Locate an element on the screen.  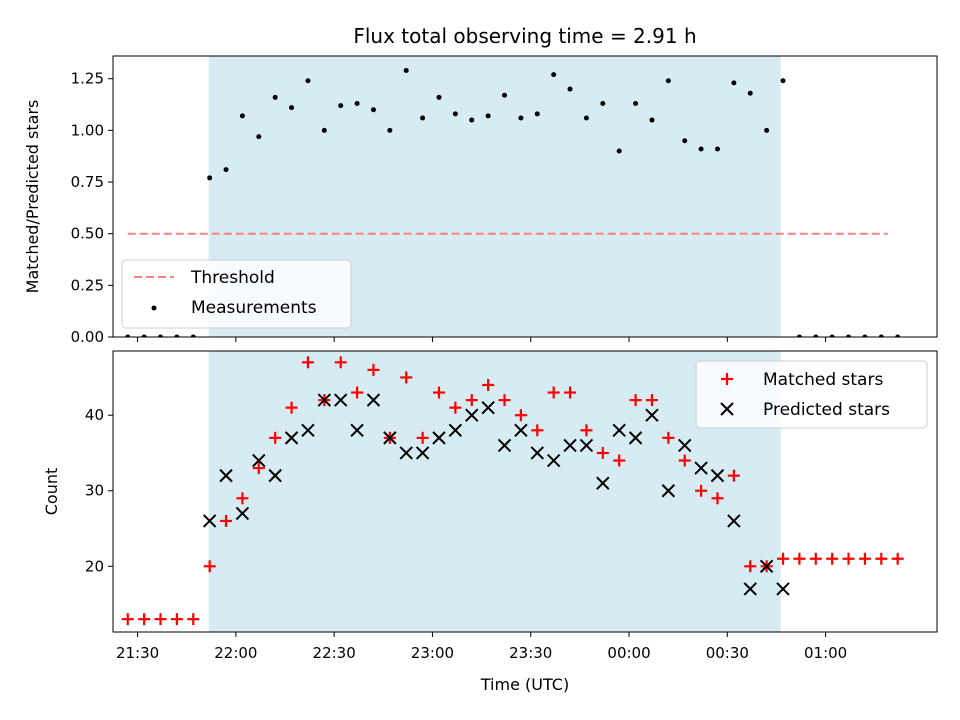
xtick-label: 23:00 is located at coordinates (432, 653).